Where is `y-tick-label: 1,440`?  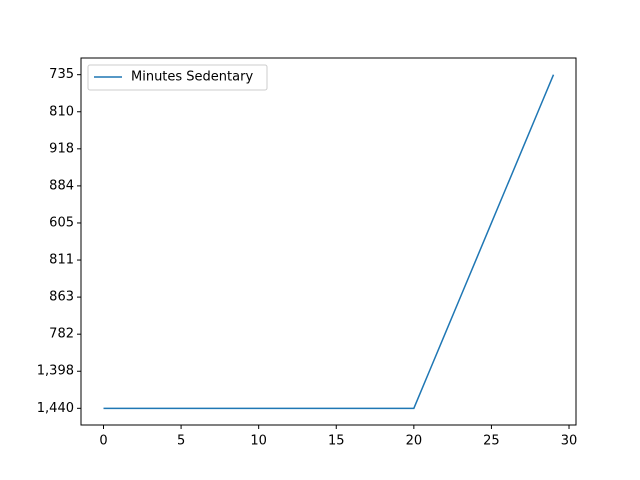
y-tick-label: 1,440 is located at coordinates (55, 408).